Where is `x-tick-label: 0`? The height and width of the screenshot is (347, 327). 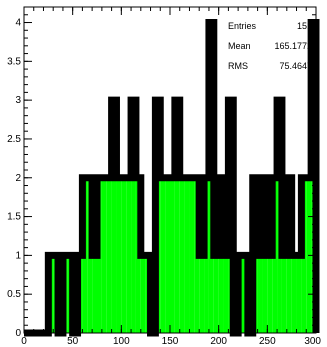
x-tick-label: 0 is located at coordinates (24, 341).